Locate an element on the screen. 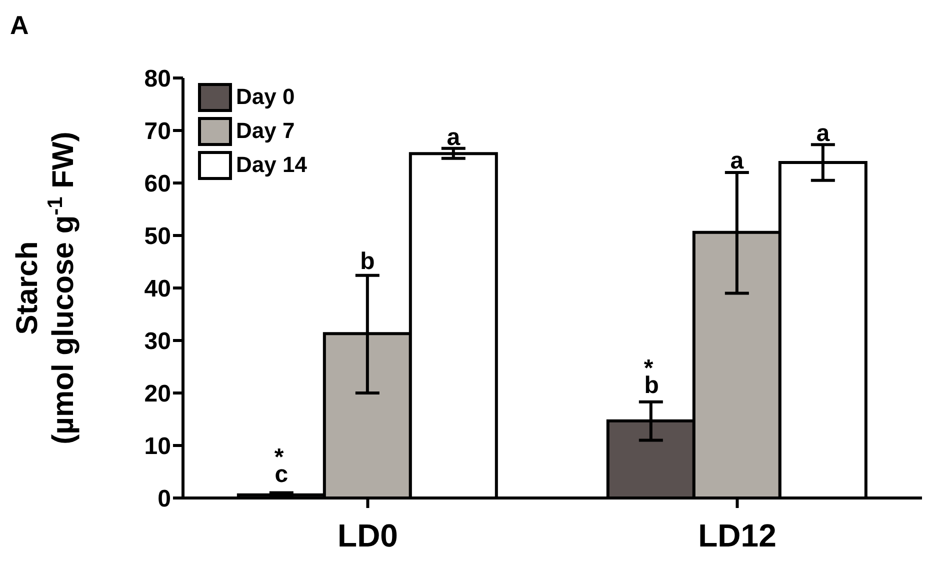  legend-label: Day 14 is located at coordinates (271, 165).